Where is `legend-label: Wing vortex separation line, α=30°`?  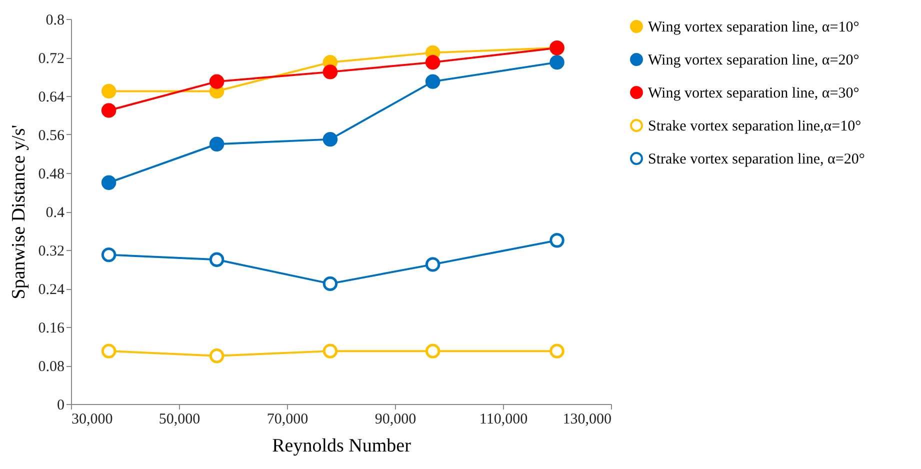 legend-label: Wing vortex separation line, α=30° is located at coordinates (754, 94).